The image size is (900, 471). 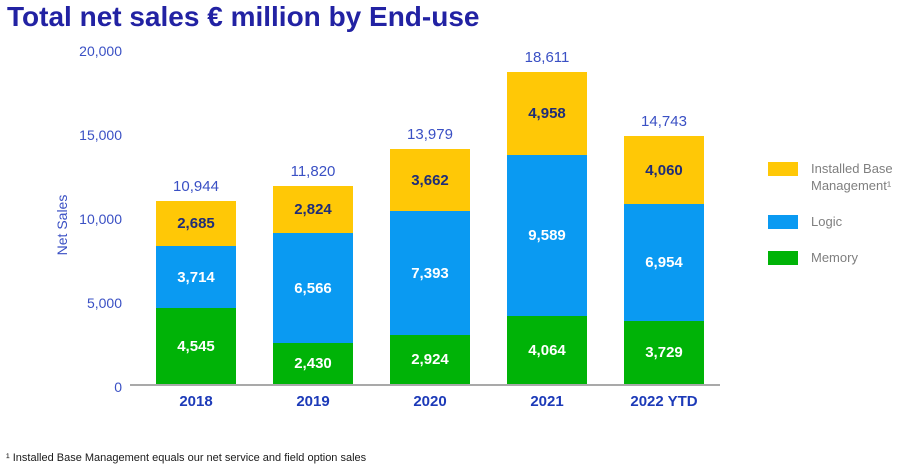 I want to click on segment-value-label: 2,685, so click(x=196, y=223).